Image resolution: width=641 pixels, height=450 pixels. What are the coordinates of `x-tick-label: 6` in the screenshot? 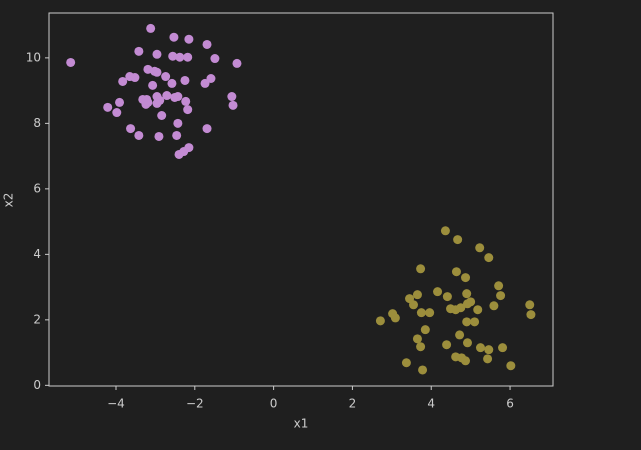 It's located at (510, 404).